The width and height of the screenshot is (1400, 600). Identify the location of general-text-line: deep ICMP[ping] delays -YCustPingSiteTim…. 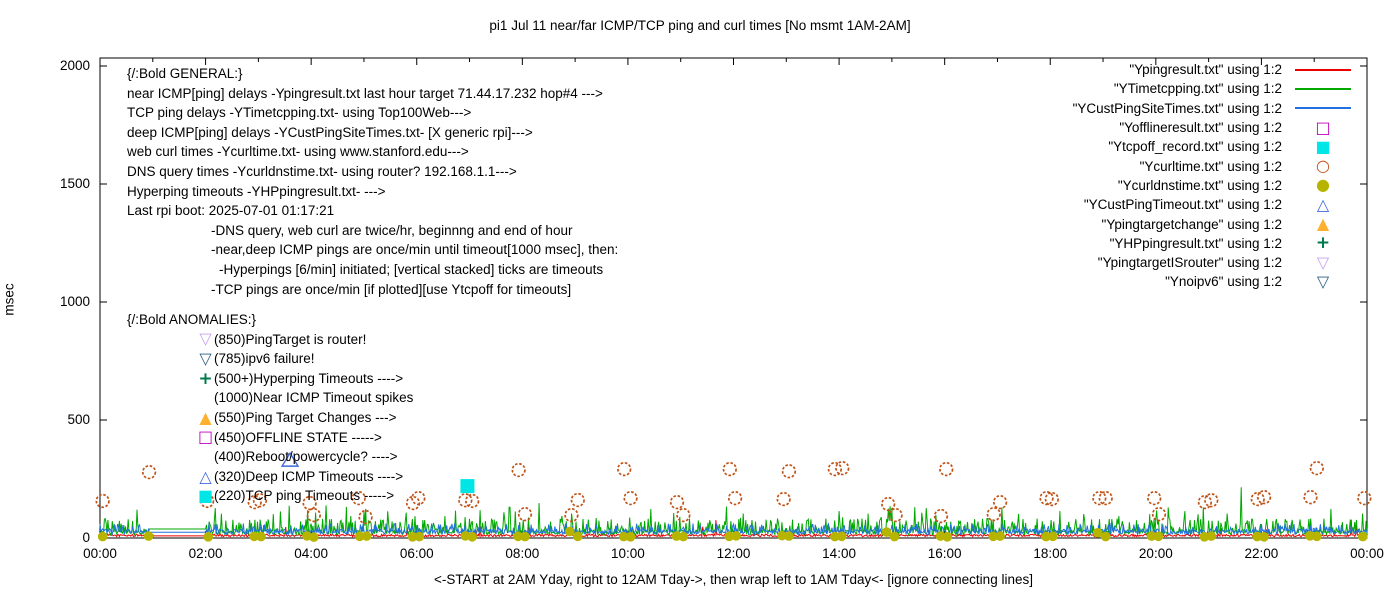
(330, 132).